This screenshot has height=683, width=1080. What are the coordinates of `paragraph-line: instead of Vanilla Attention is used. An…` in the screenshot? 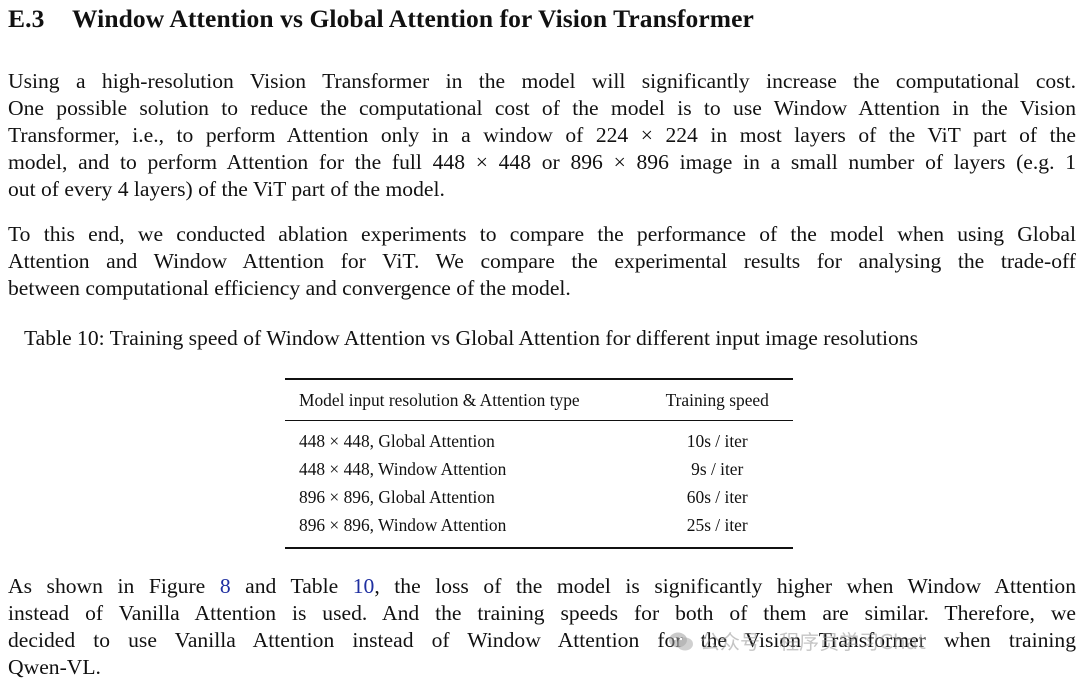 It's located at (542, 613).